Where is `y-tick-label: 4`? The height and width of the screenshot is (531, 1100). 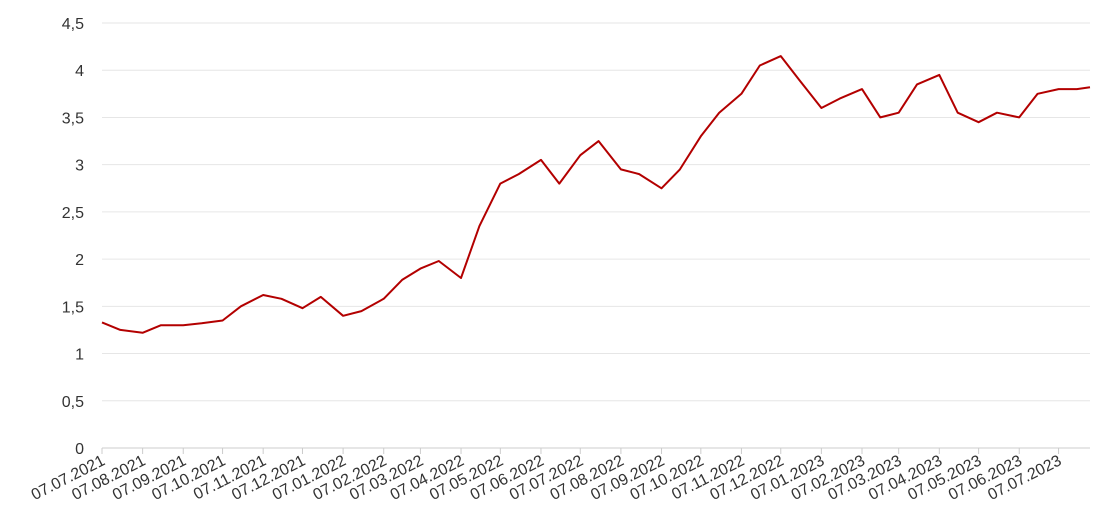
y-tick-label: 4 is located at coordinates (79, 71).